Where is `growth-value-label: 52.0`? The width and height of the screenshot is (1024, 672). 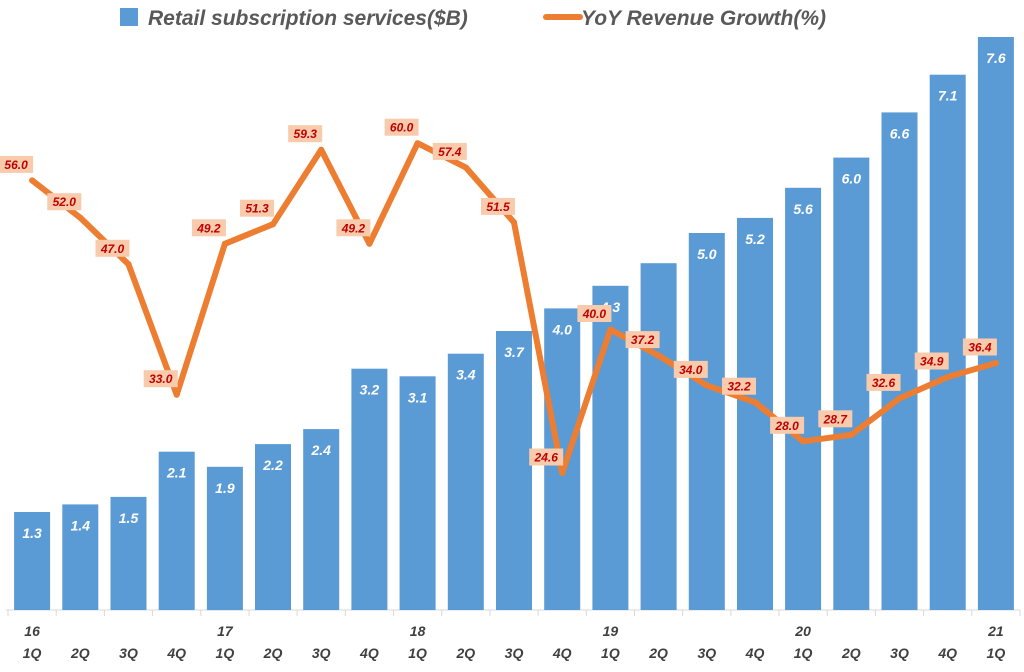 growth-value-label: 52.0 is located at coordinates (65, 202).